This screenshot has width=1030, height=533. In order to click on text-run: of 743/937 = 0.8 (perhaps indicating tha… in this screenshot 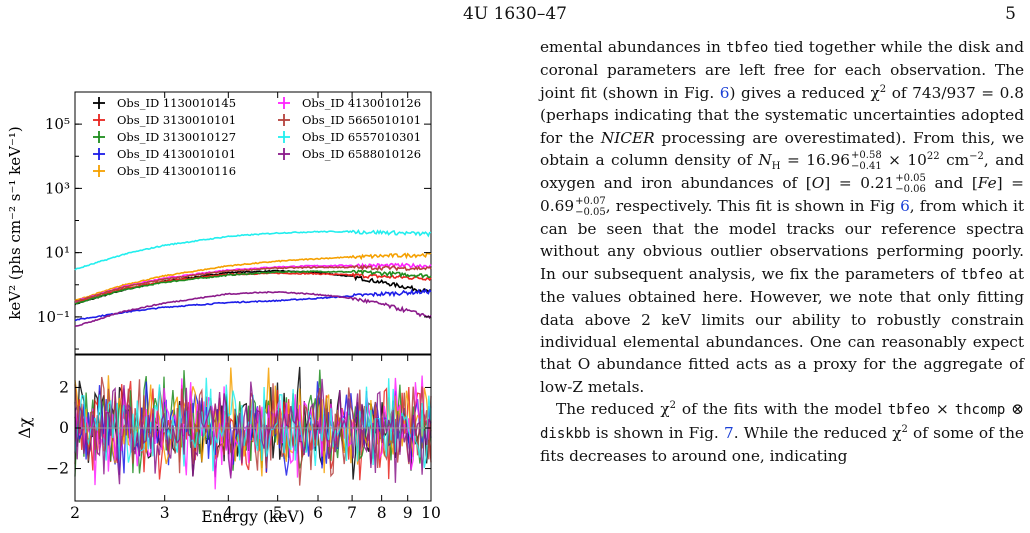, I will do `click(782, 115)`.